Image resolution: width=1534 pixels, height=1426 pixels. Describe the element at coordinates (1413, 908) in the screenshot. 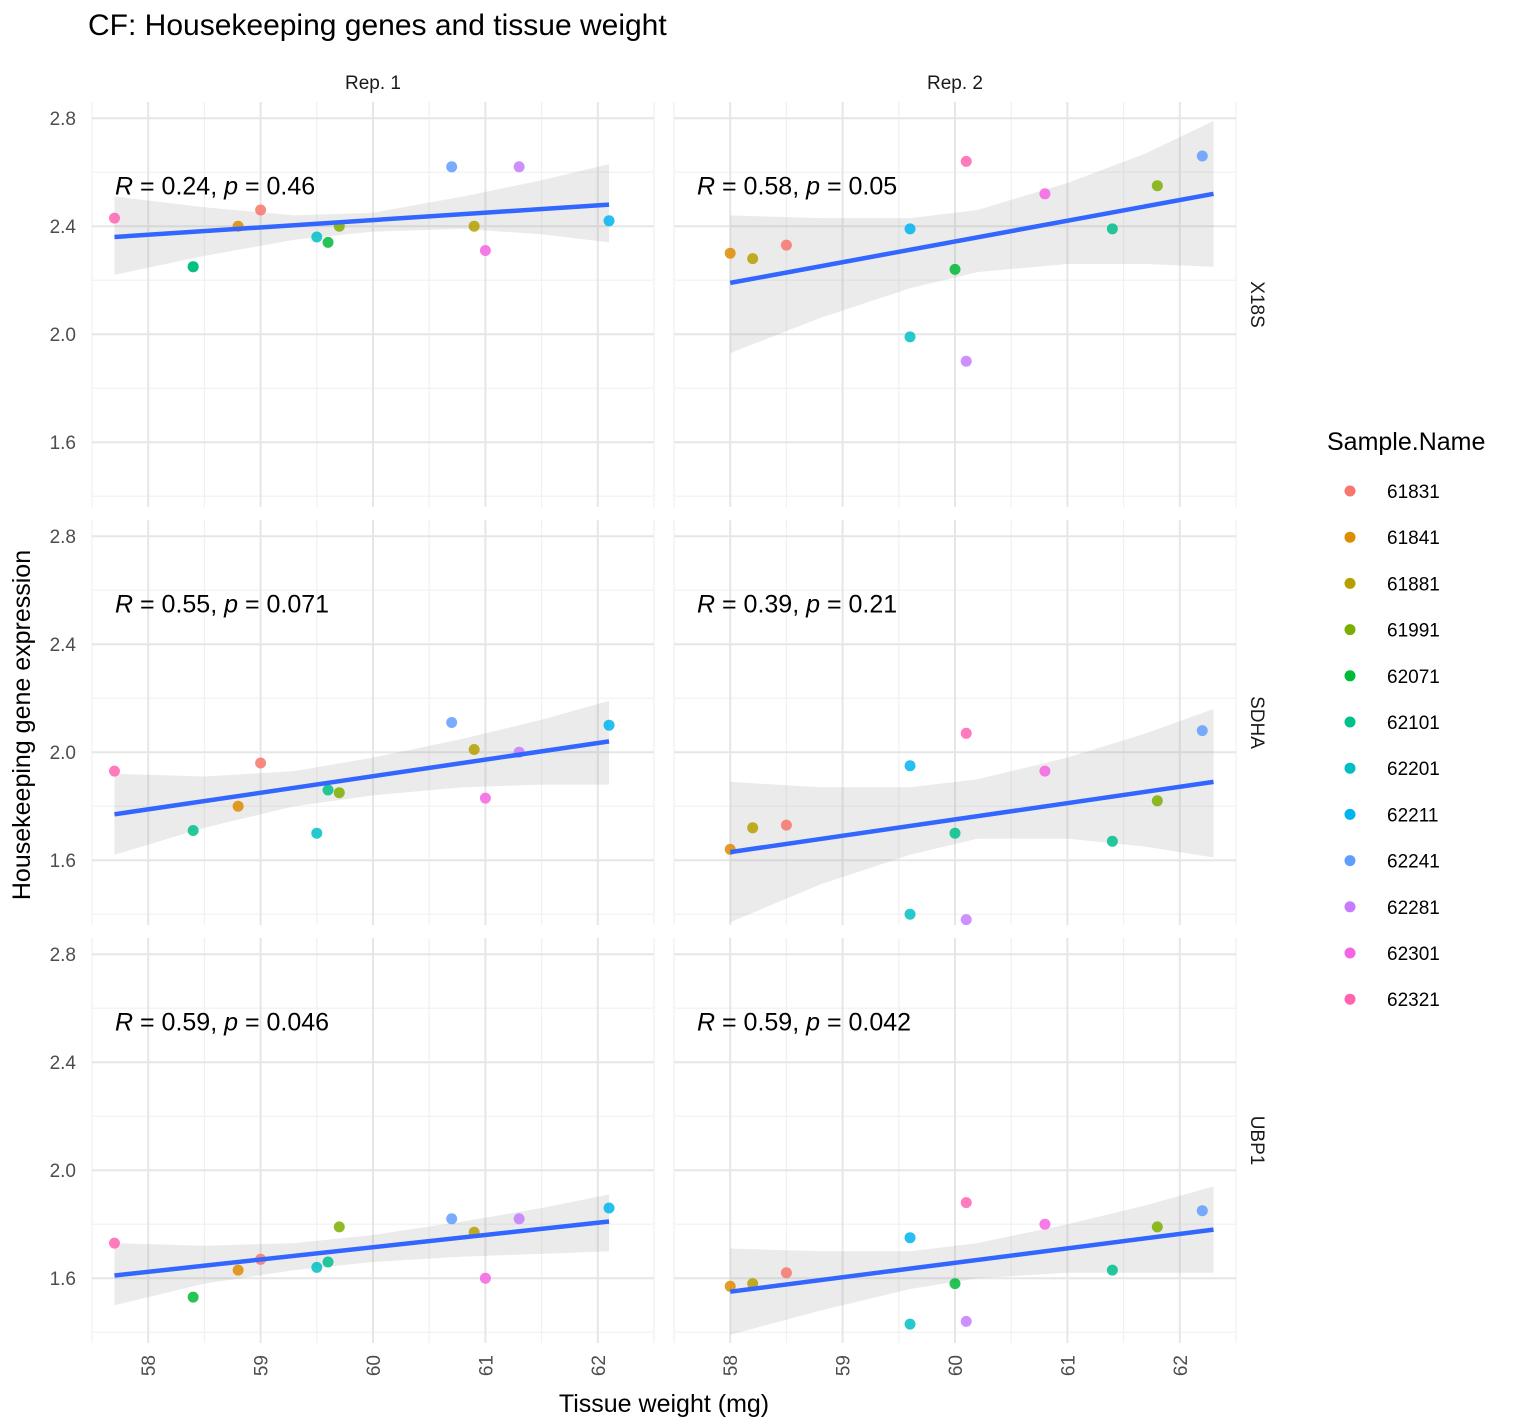

I see `legend-label-62281: 62281` at that location.